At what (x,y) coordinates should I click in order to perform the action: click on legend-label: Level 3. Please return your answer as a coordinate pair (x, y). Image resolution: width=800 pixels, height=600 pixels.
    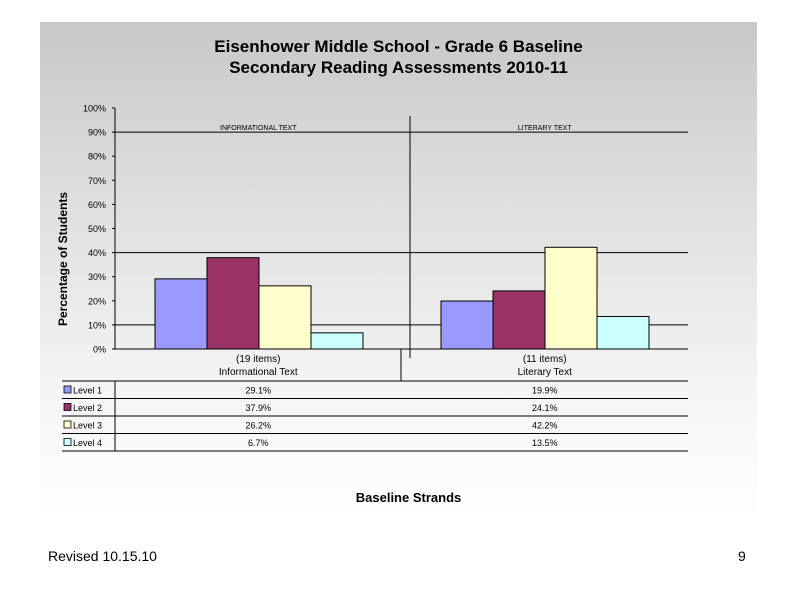
    Looking at the image, I should click on (87, 425).